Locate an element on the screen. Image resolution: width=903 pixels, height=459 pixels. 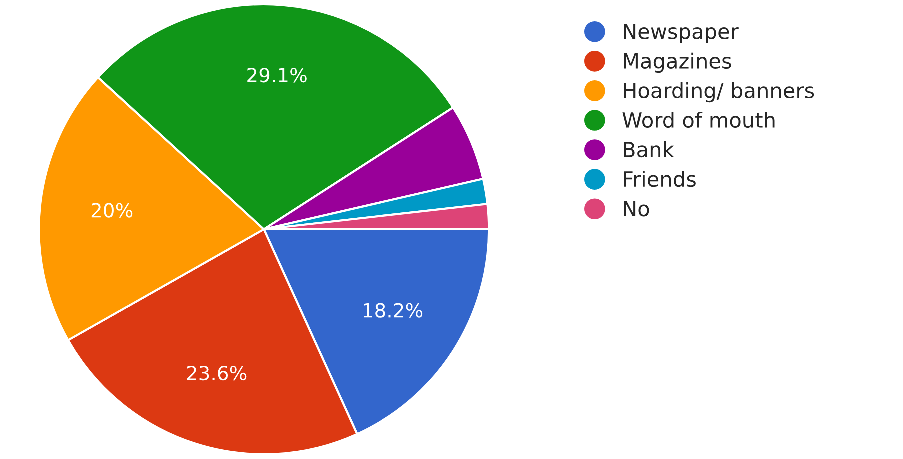
legend-label: Word of mouth is located at coordinates (698, 120).